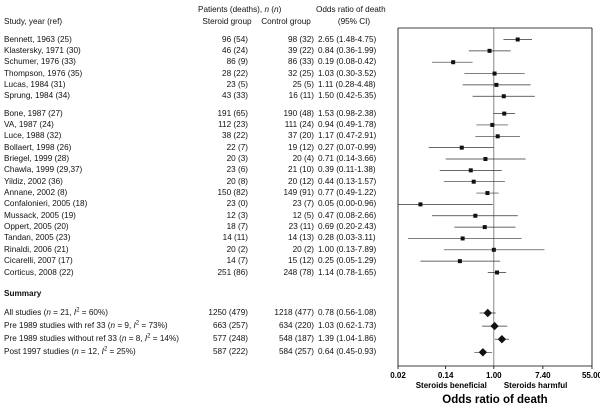 The image size is (600, 408). What do you see at coordinates (237, 204) in the screenshot?
I see `steroid-count: 23 (0)` at bounding box center [237, 204].